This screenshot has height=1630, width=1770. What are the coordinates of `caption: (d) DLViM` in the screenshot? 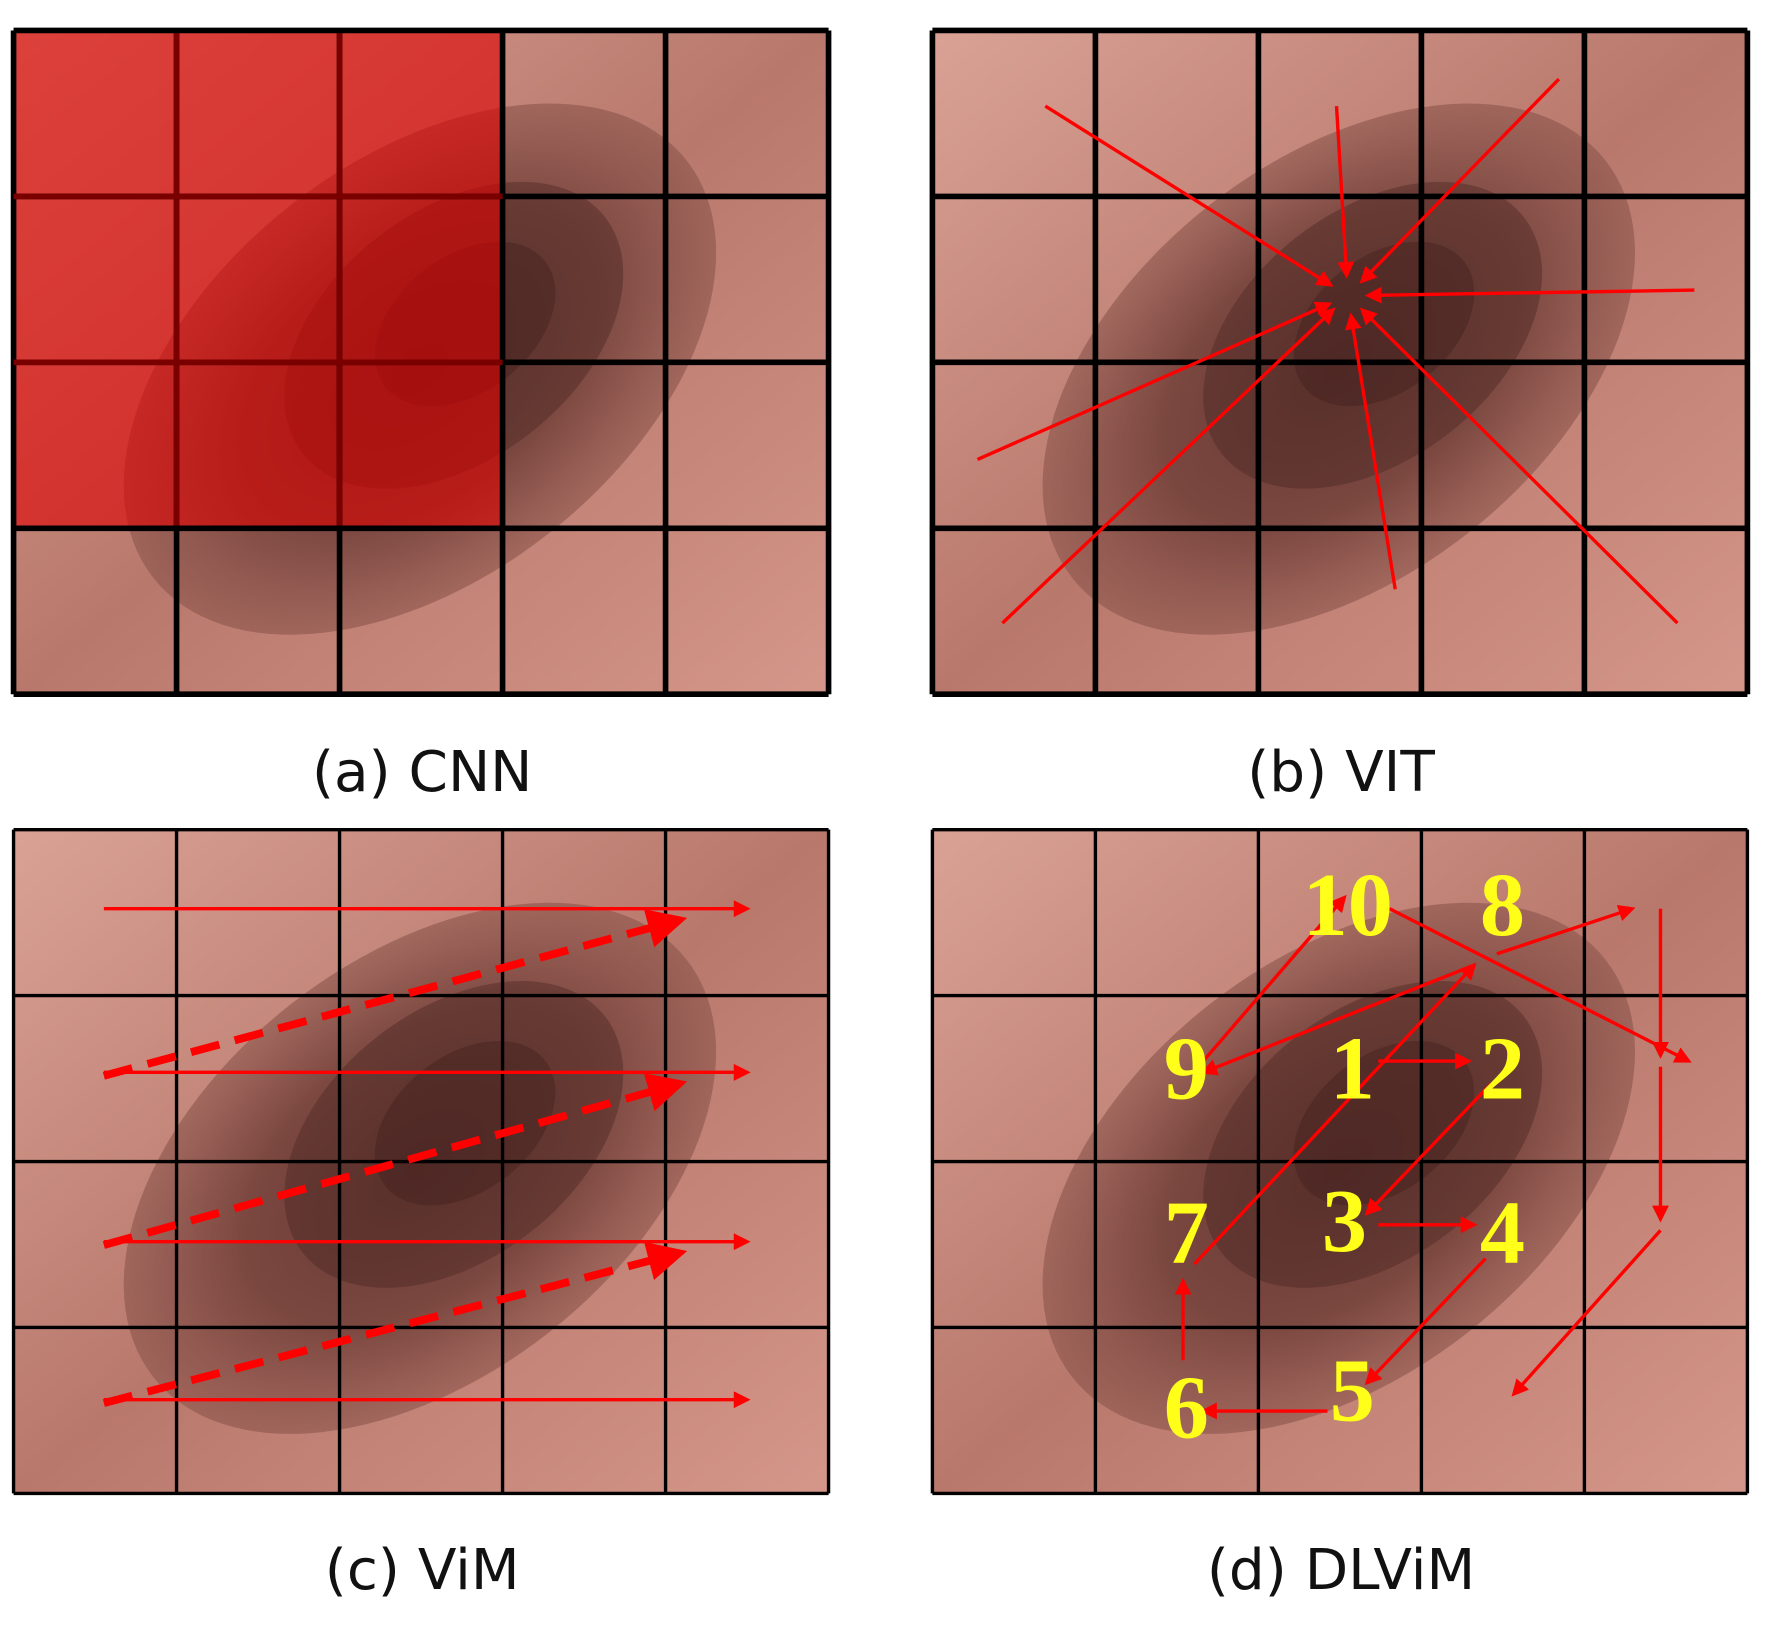 It's located at (1341, 1570).